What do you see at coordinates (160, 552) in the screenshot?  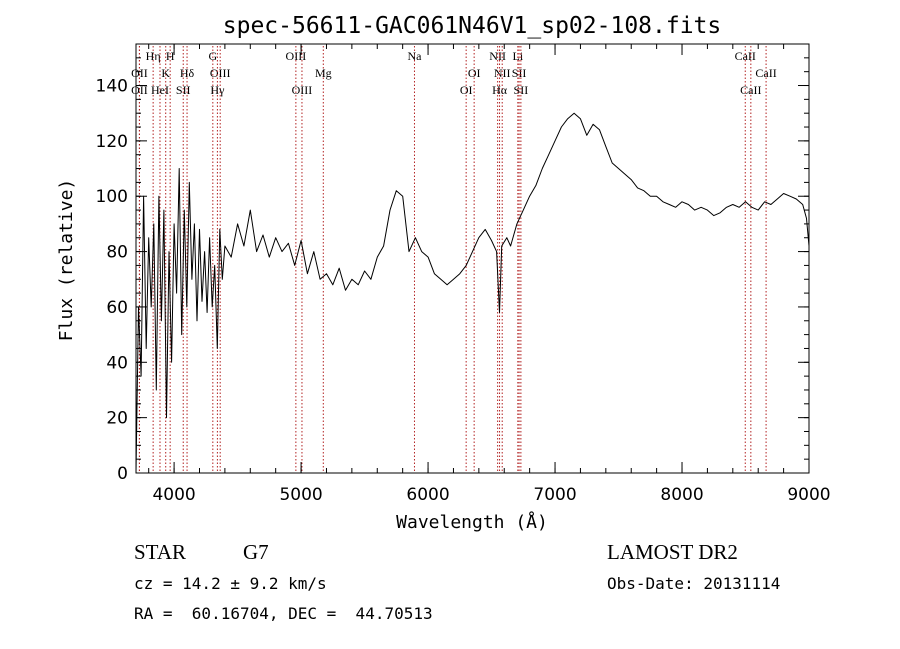 I see `object-class: STAR` at bounding box center [160, 552].